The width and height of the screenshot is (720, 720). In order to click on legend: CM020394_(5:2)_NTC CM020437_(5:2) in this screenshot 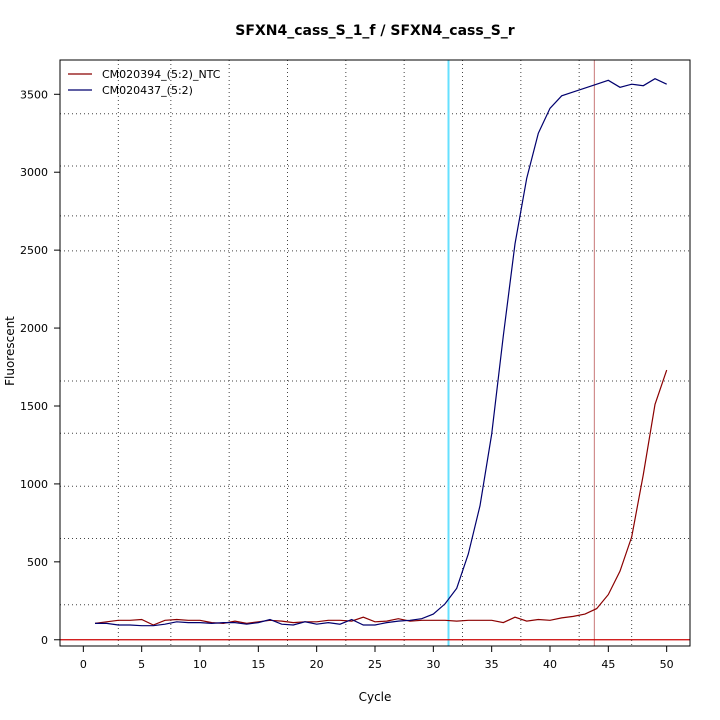, I will do `click(144, 82)`.